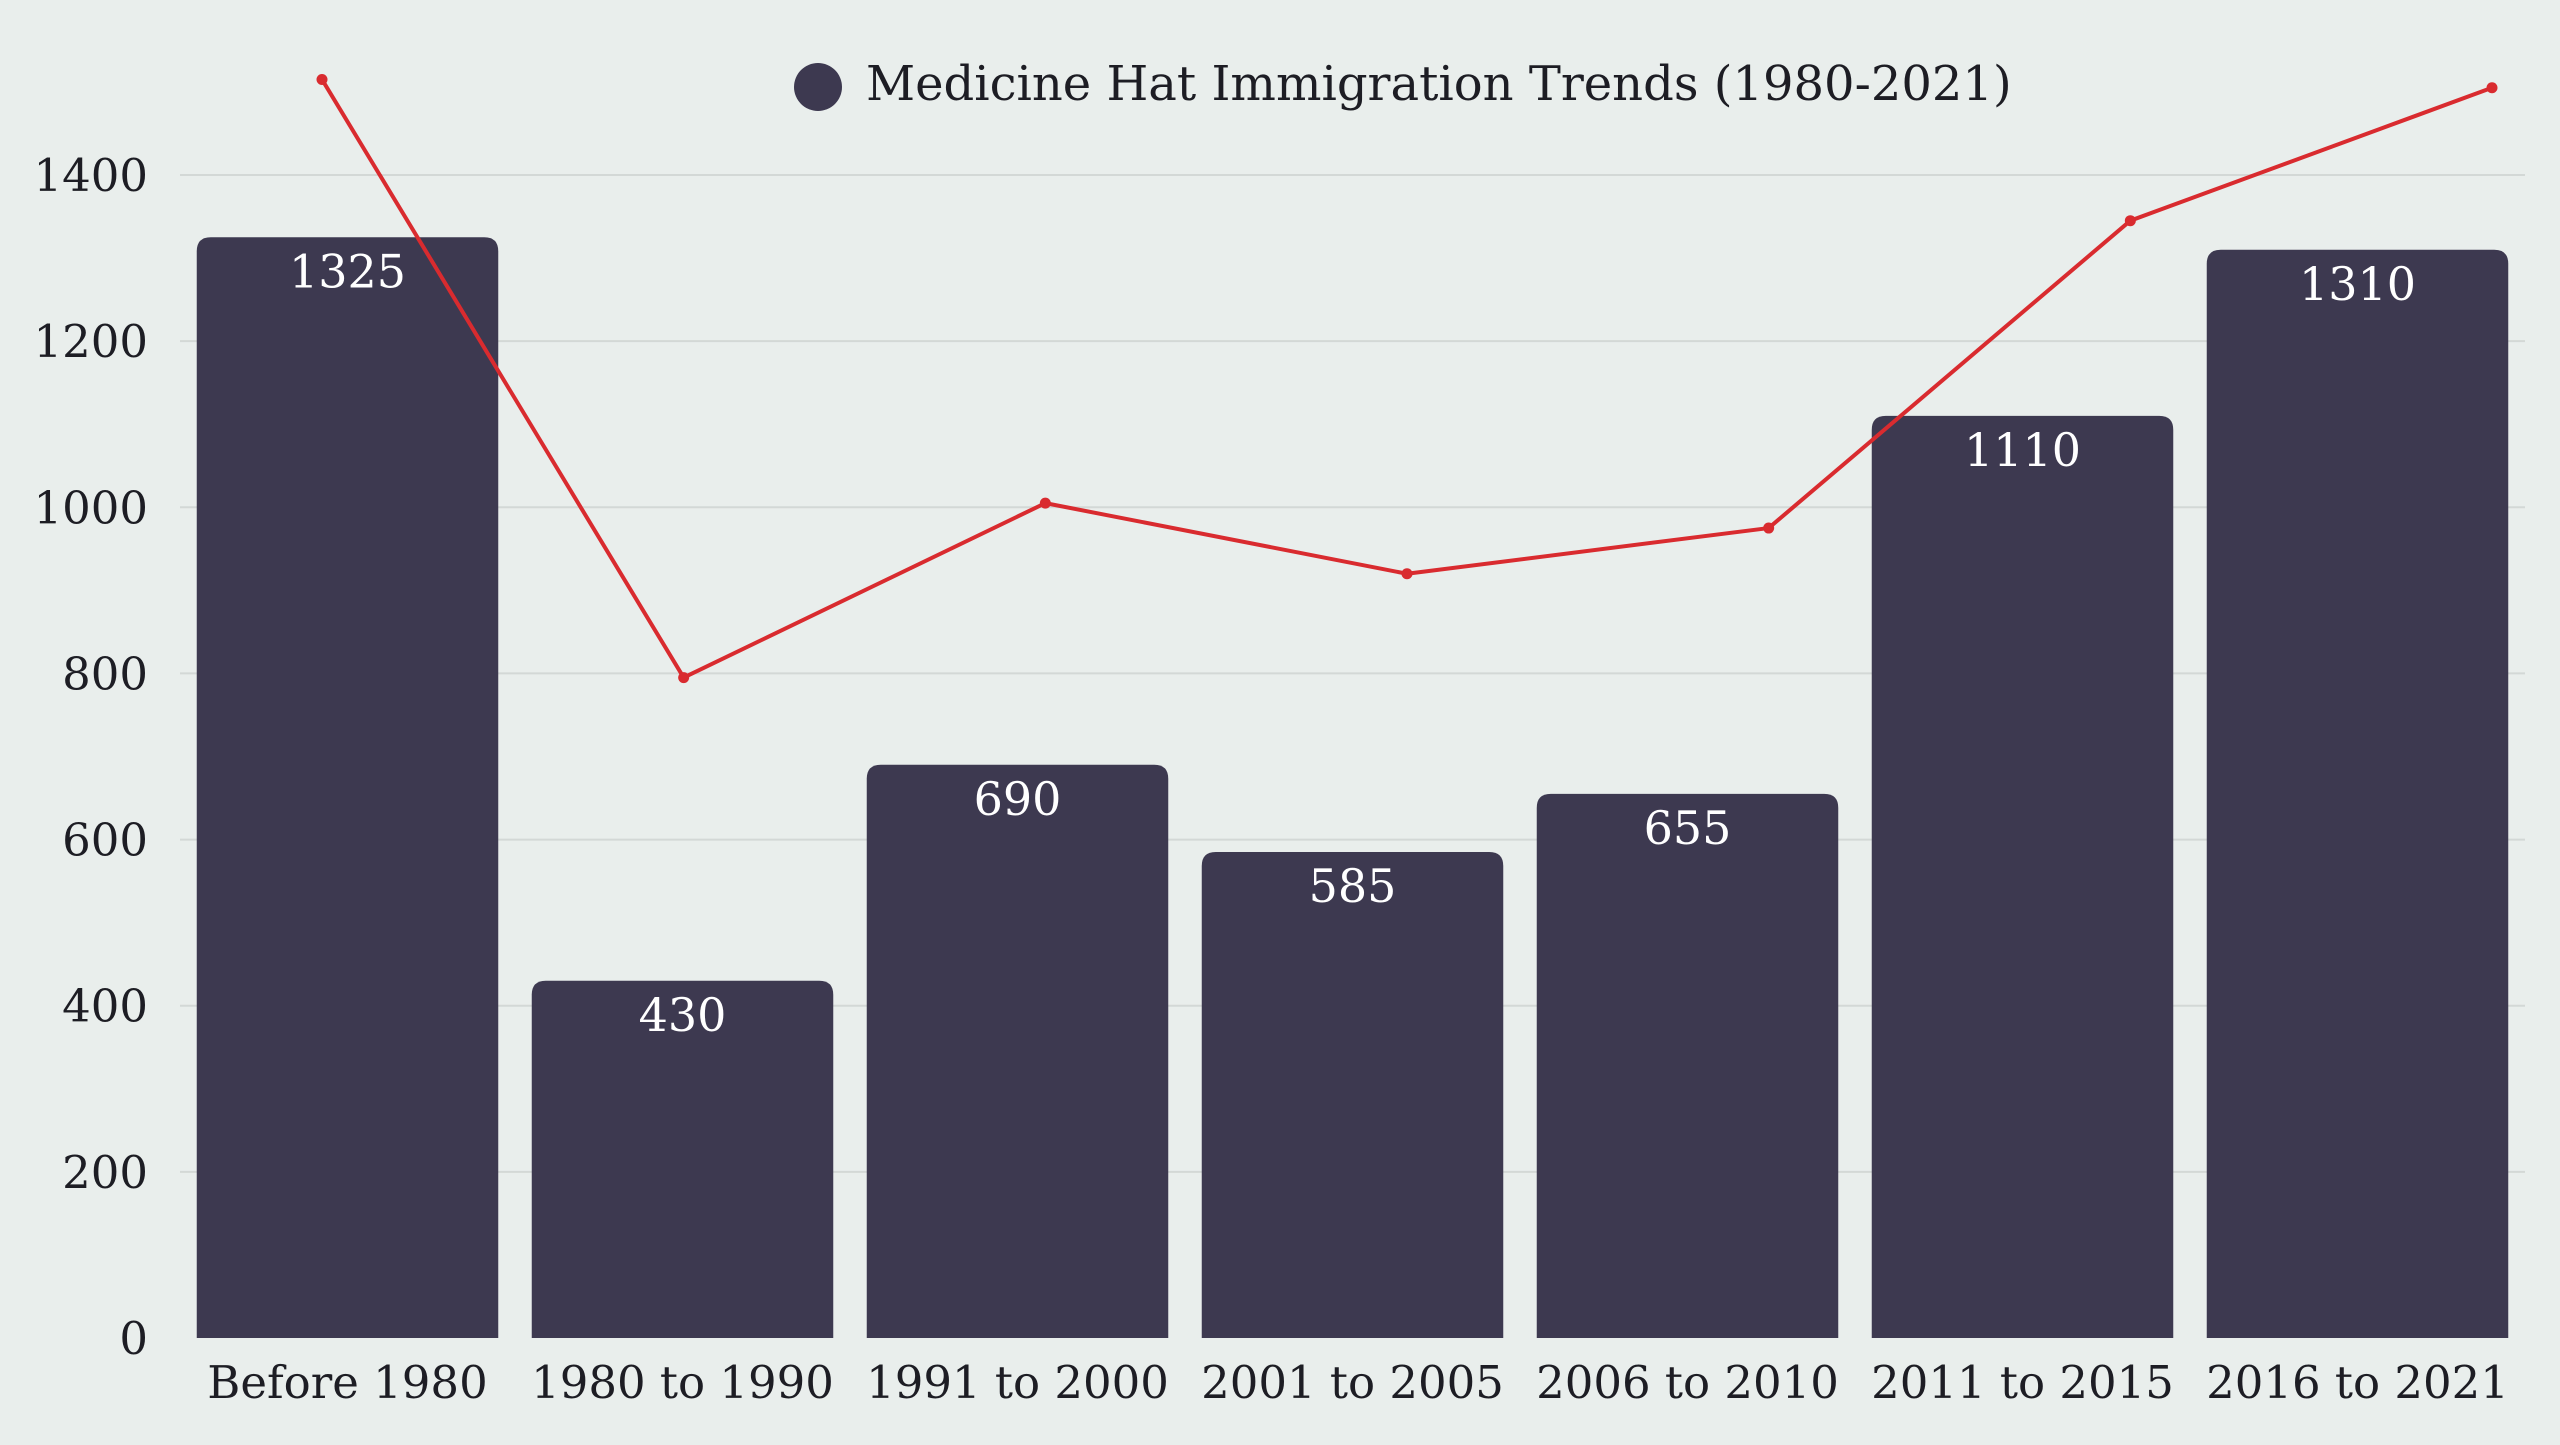 The height and width of the screenshot is (1445, 2560). Describe the element at coordinates (1017, 1382) in the screenshot. I see `x-tick-label: 1991 to 2000` at that location.